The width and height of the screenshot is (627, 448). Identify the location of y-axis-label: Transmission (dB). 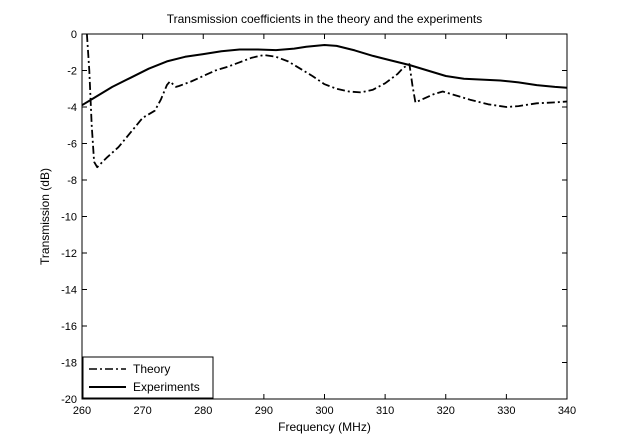
(45, 216).